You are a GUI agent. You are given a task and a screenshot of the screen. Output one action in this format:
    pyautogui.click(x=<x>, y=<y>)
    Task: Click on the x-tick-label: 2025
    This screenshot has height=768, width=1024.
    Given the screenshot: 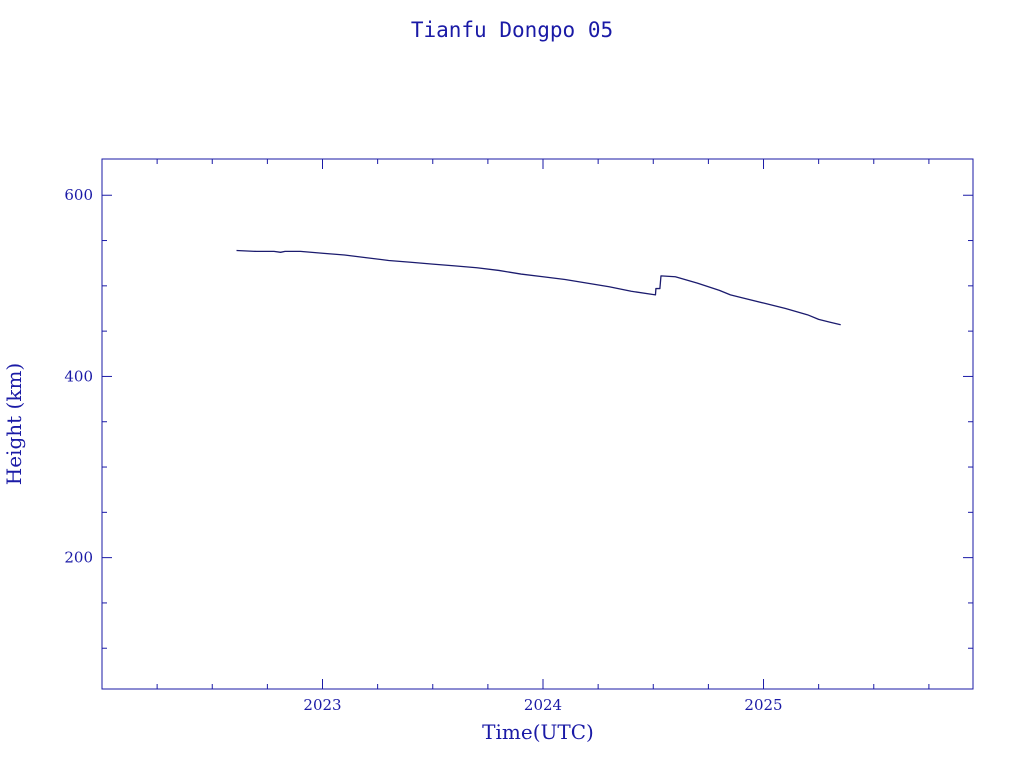 What is the action you would take?
    pyautogui.click(x=763, y=705)
    